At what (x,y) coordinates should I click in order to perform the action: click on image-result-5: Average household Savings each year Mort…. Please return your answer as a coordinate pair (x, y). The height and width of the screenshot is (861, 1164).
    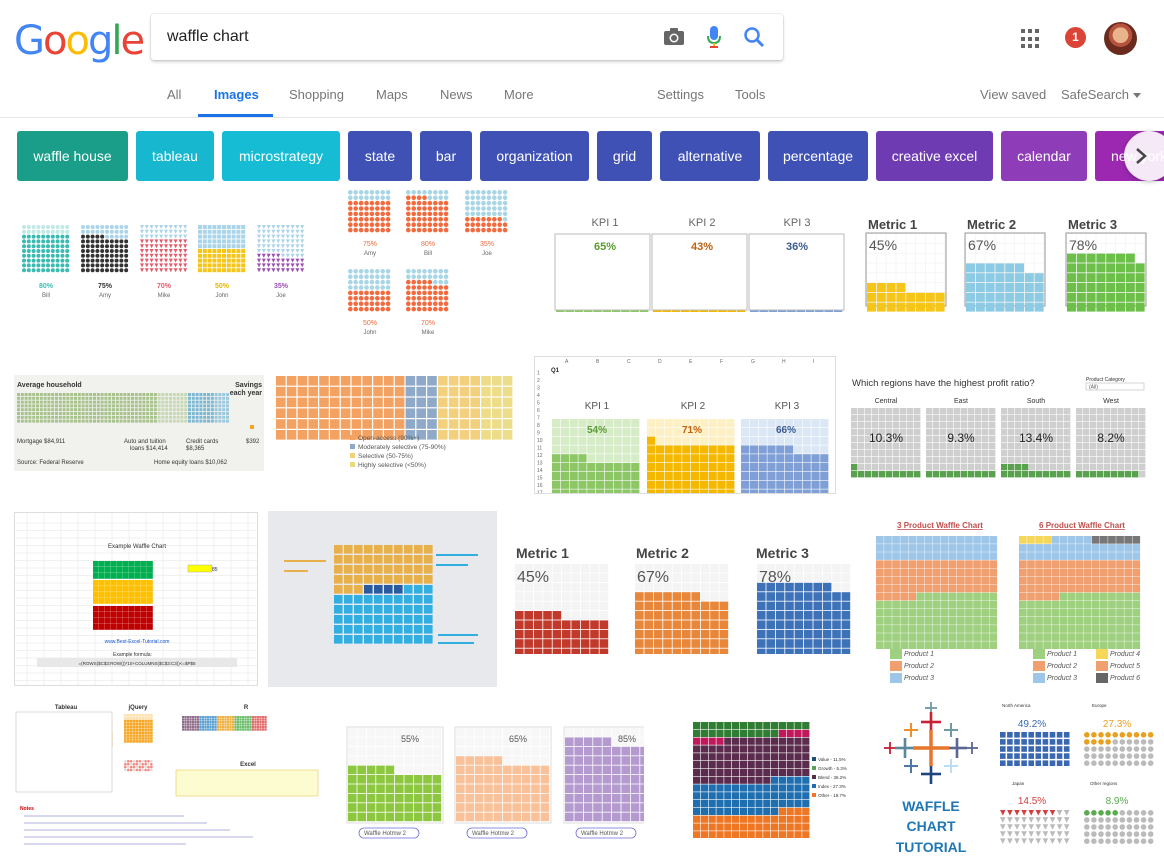
    Looking at the image, I should click on (139, 423).